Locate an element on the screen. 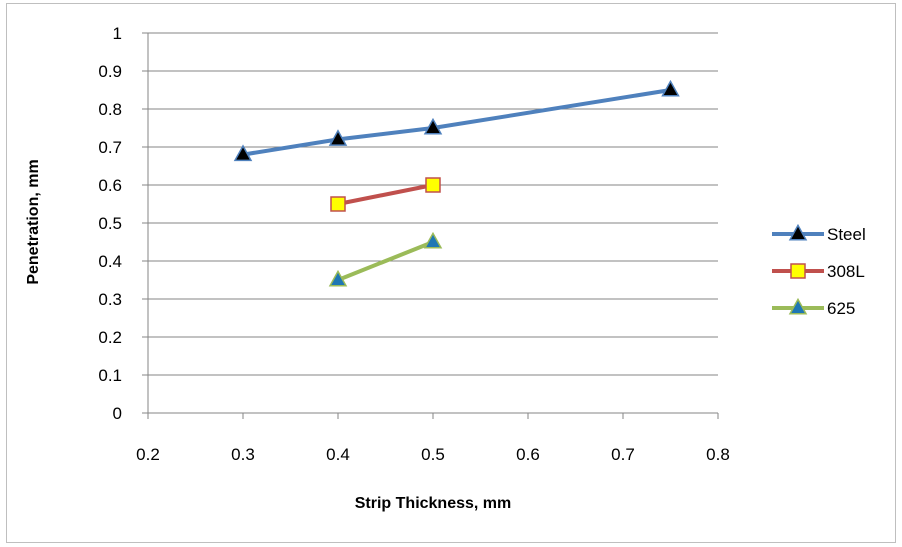 The image size is (902, 547). legend: Steel 308L 625 is located at coordinates (819, 270).